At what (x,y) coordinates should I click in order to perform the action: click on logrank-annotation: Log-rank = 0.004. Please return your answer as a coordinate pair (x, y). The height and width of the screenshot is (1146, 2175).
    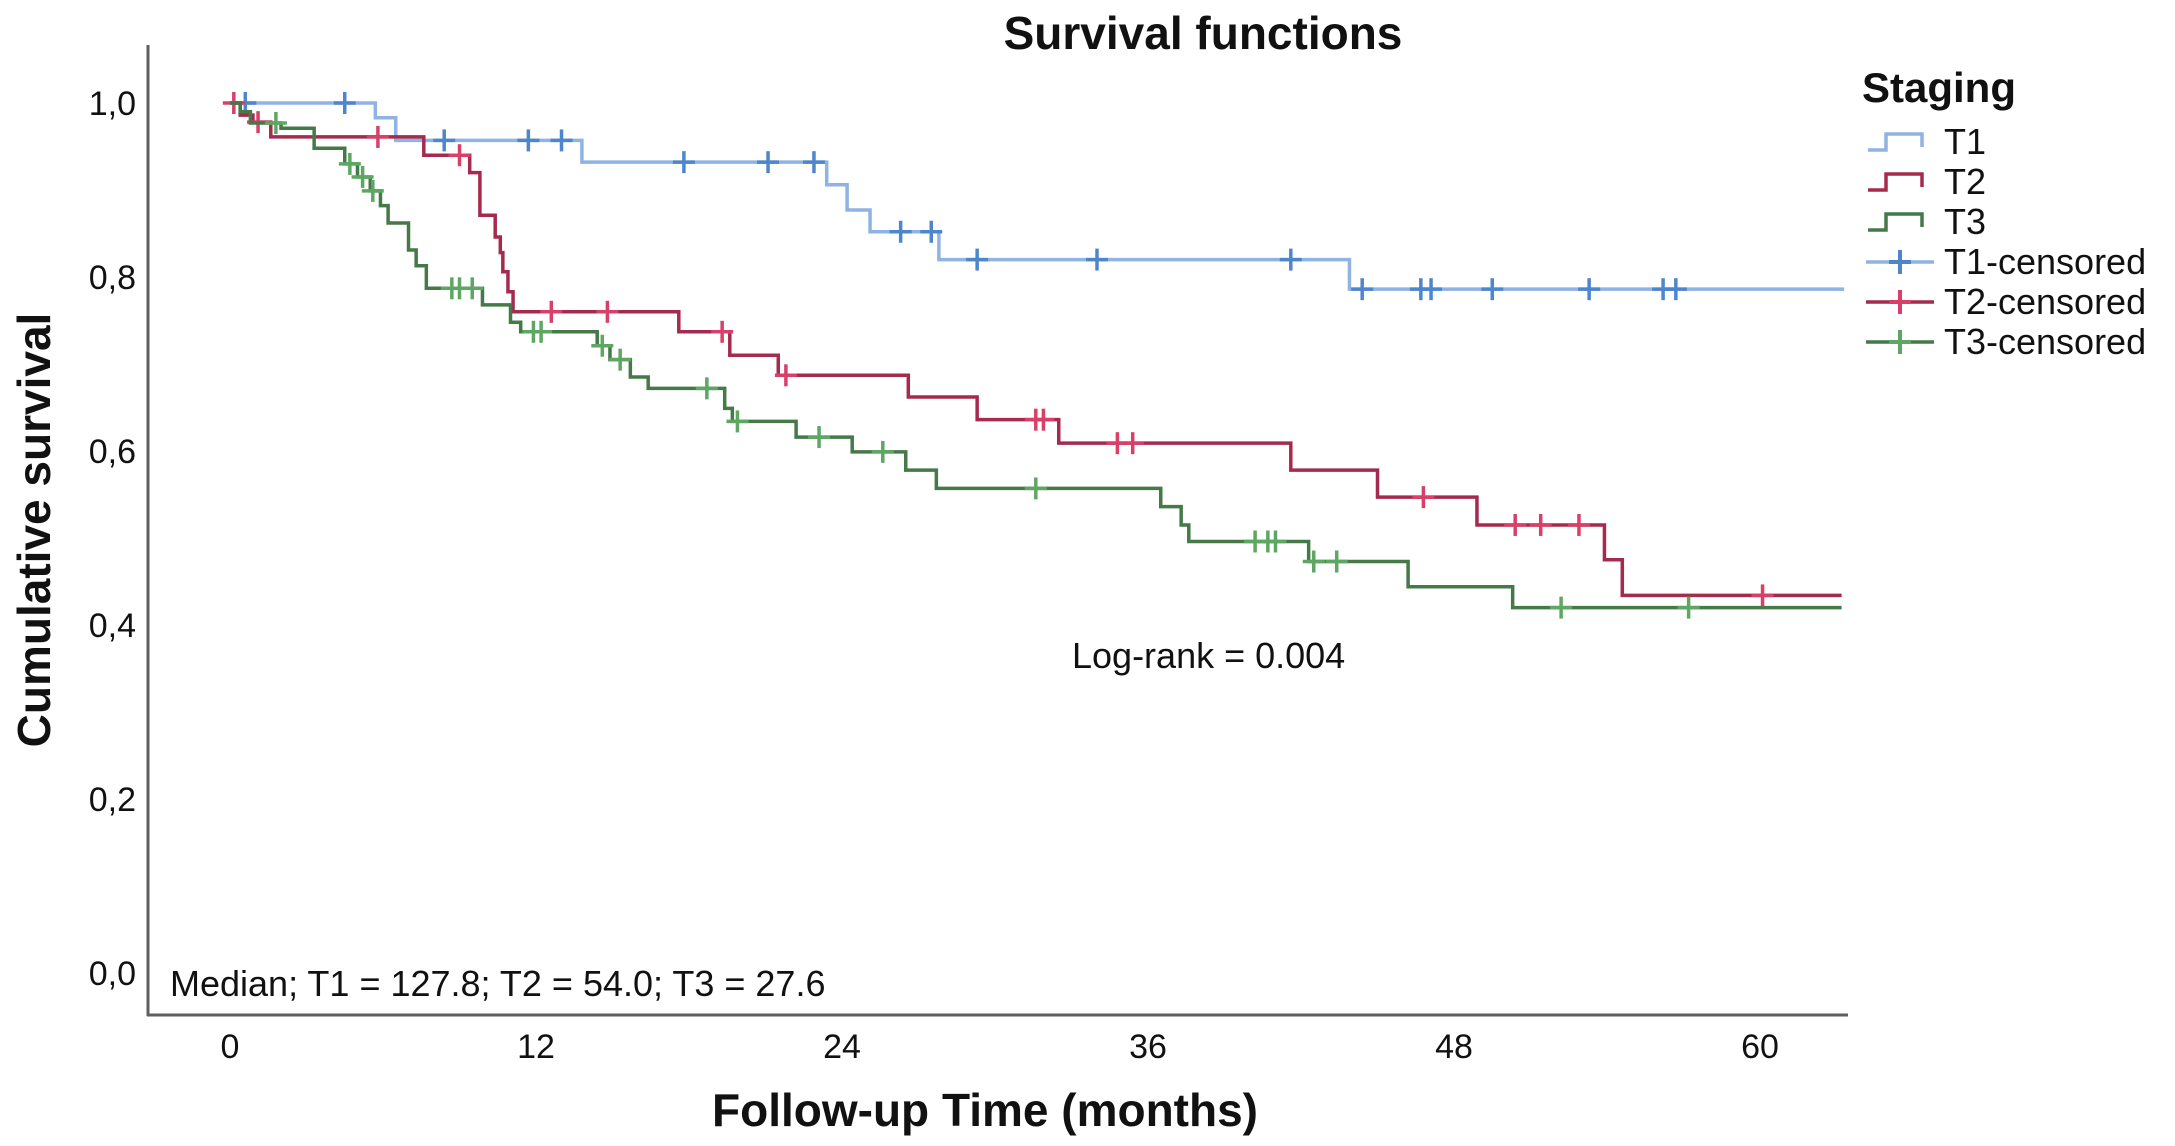
    Looking at the image, I should click on (1209, 655).